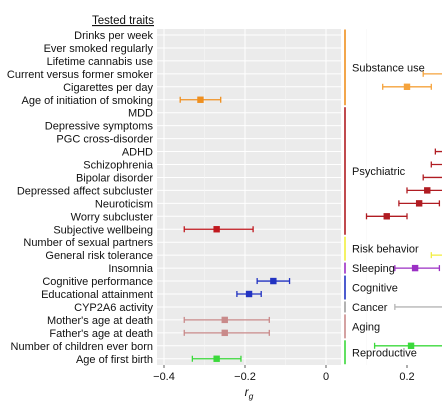 The image size is (442, 408). I want to click on x-tick-label: −0.2, so click(245, 377).